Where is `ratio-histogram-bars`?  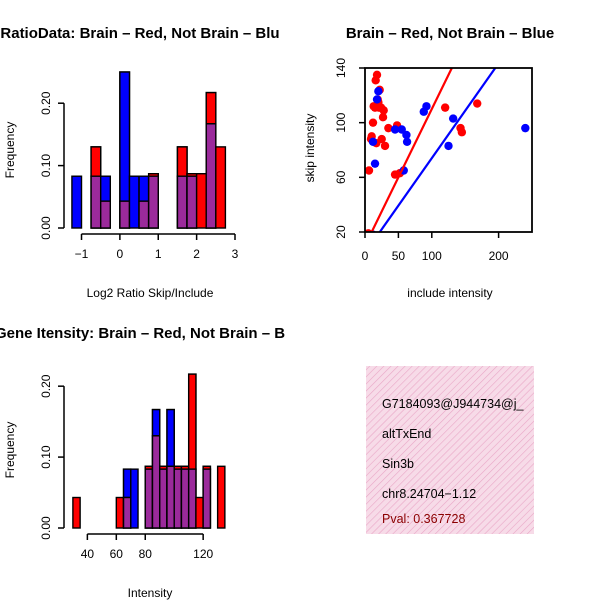
ratio-histogram-bars is located at coordinates (149, 150).